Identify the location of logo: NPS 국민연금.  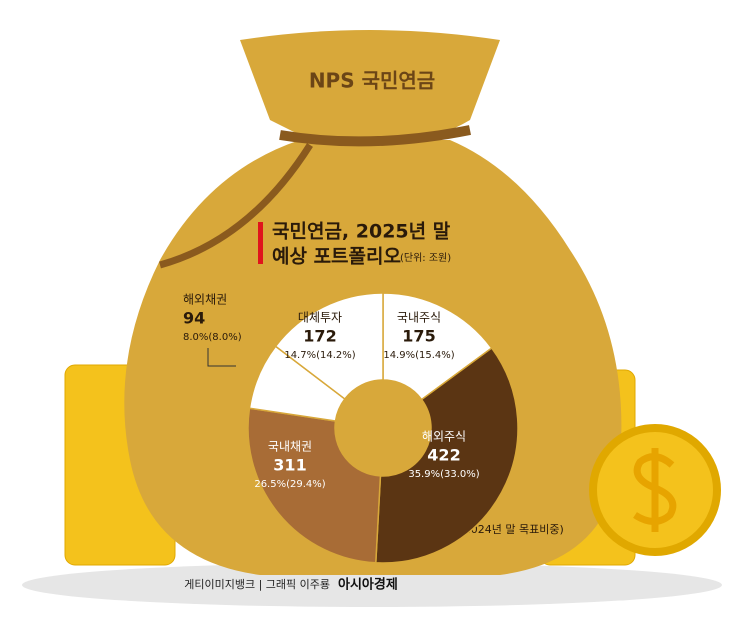
(372, 81).